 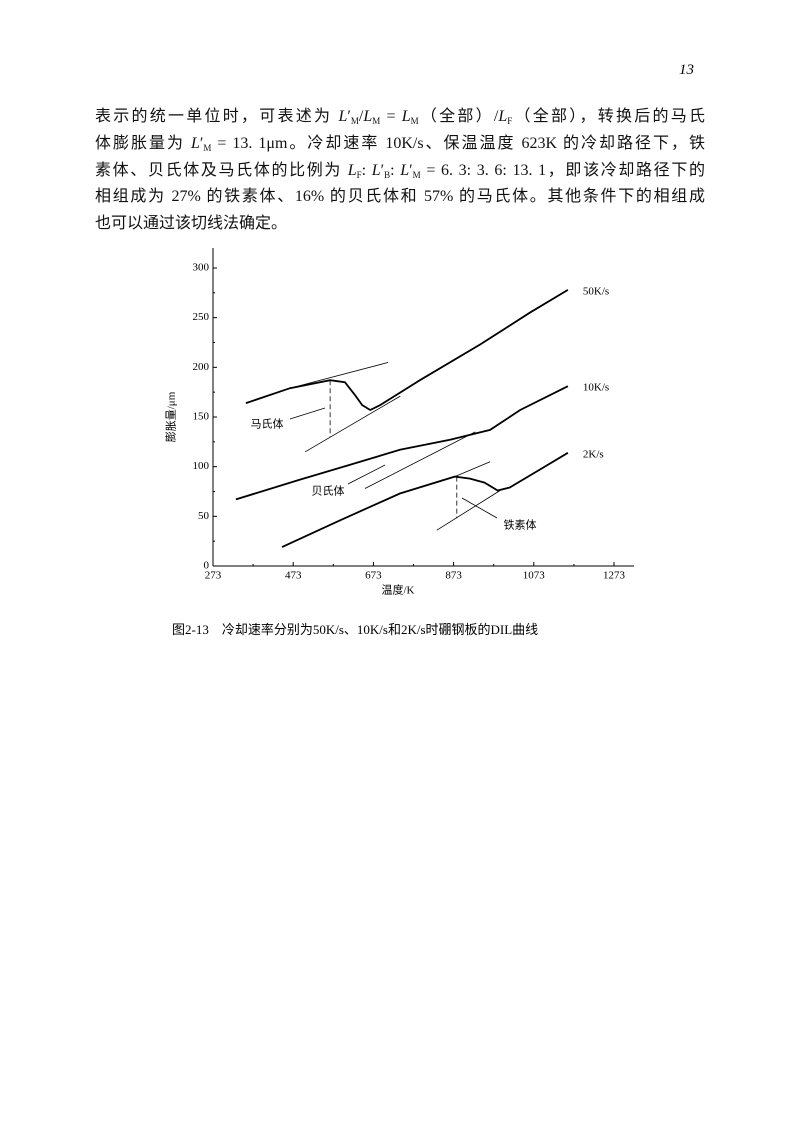 I want to click on text-line: 也可以通过该切线法确定。, so click(x=400, y=224).